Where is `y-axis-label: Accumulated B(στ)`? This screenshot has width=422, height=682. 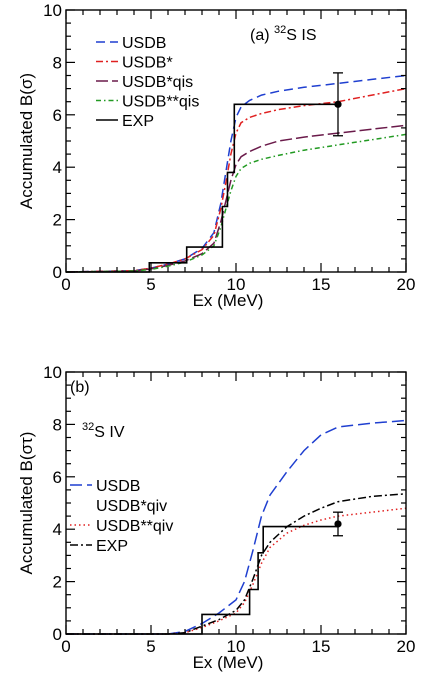
y-axis-label: Accumulated B(στ) is located at coordinates (26, 503).